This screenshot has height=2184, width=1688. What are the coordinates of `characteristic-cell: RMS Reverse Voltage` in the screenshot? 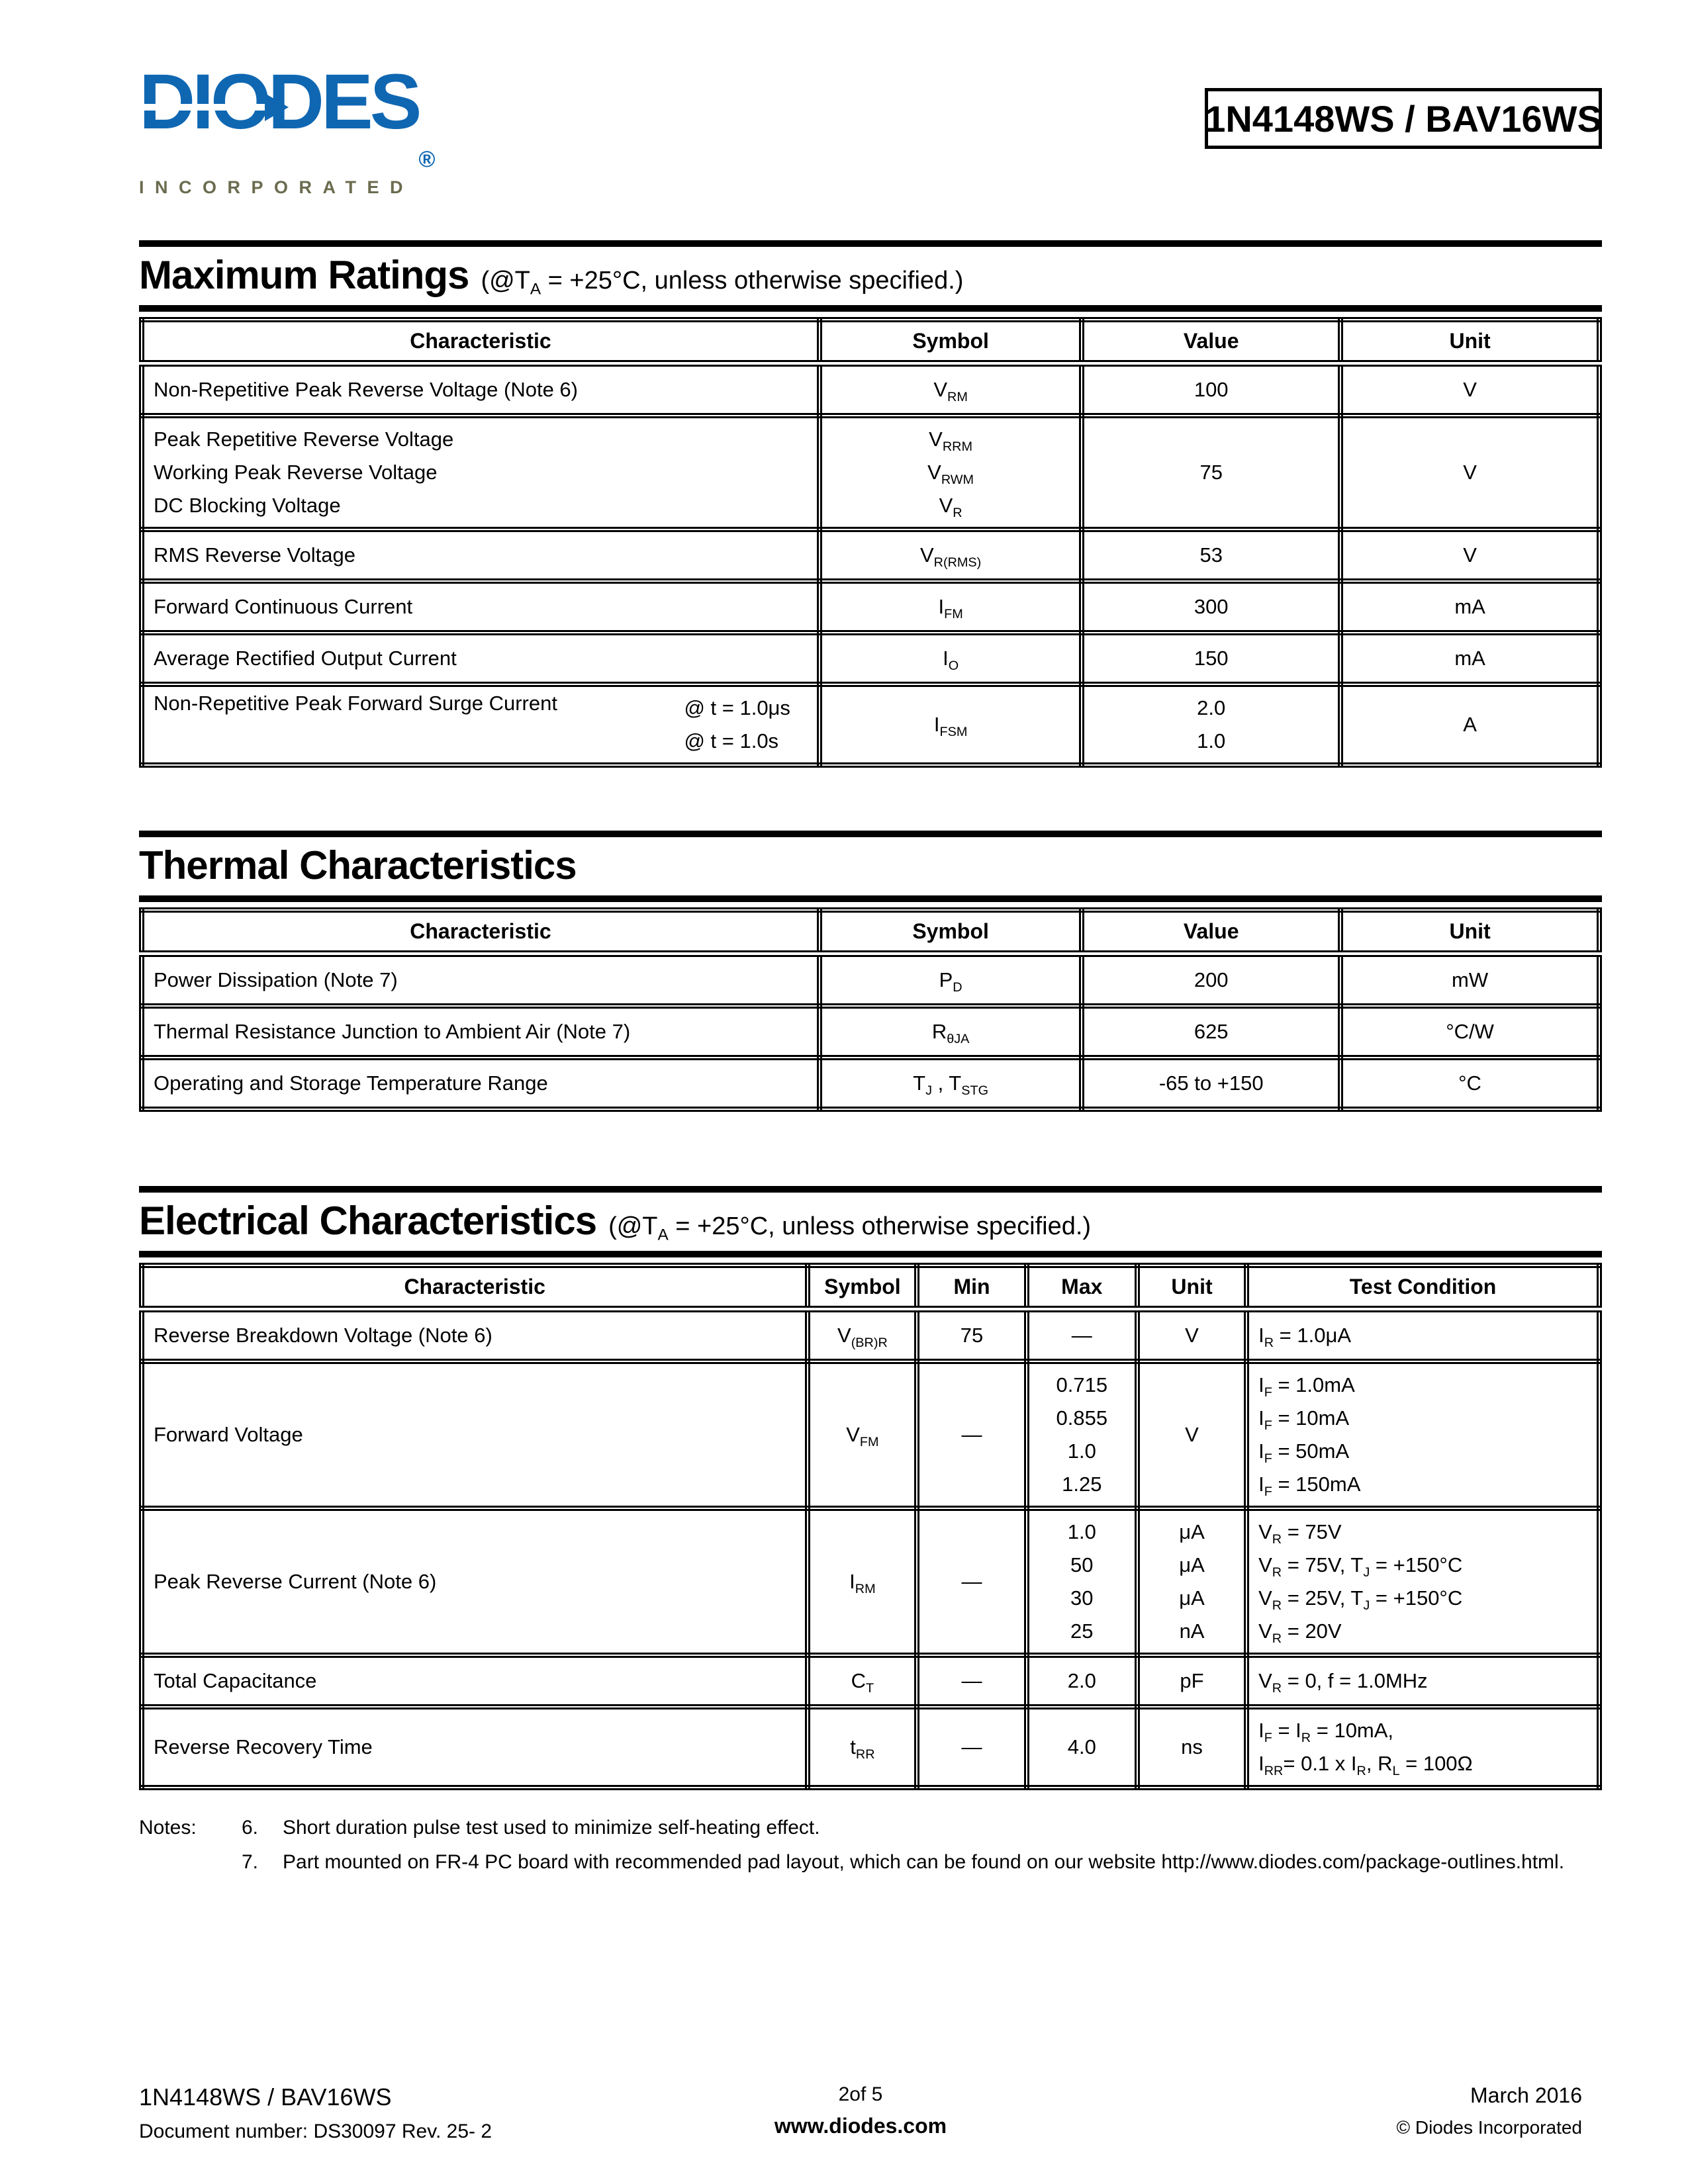 It's located at (480, 555).